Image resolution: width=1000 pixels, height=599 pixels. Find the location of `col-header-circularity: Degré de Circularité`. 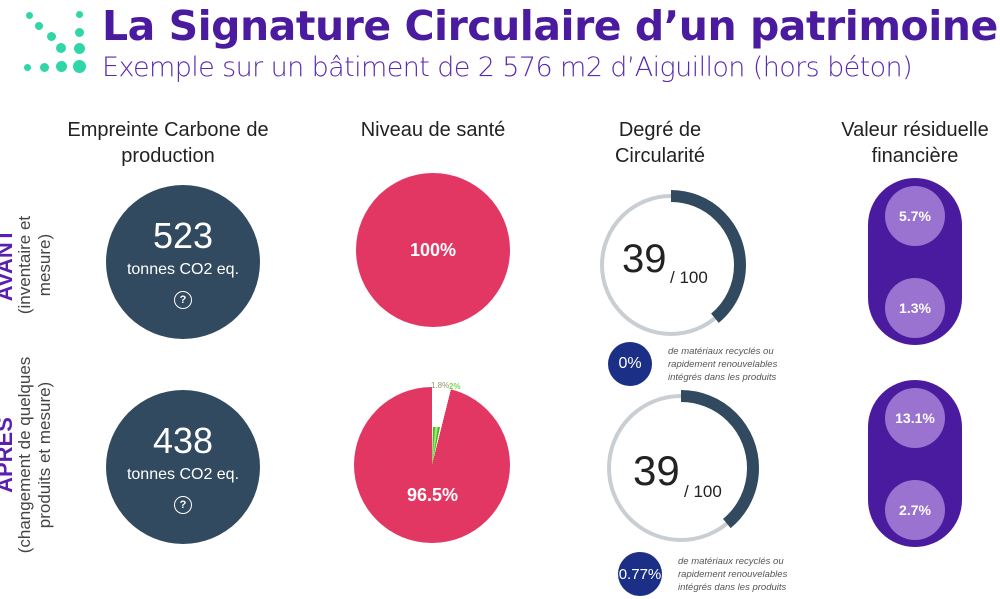

col-header-circularity: Degré de Circularité is located at coordinates (660, 143).